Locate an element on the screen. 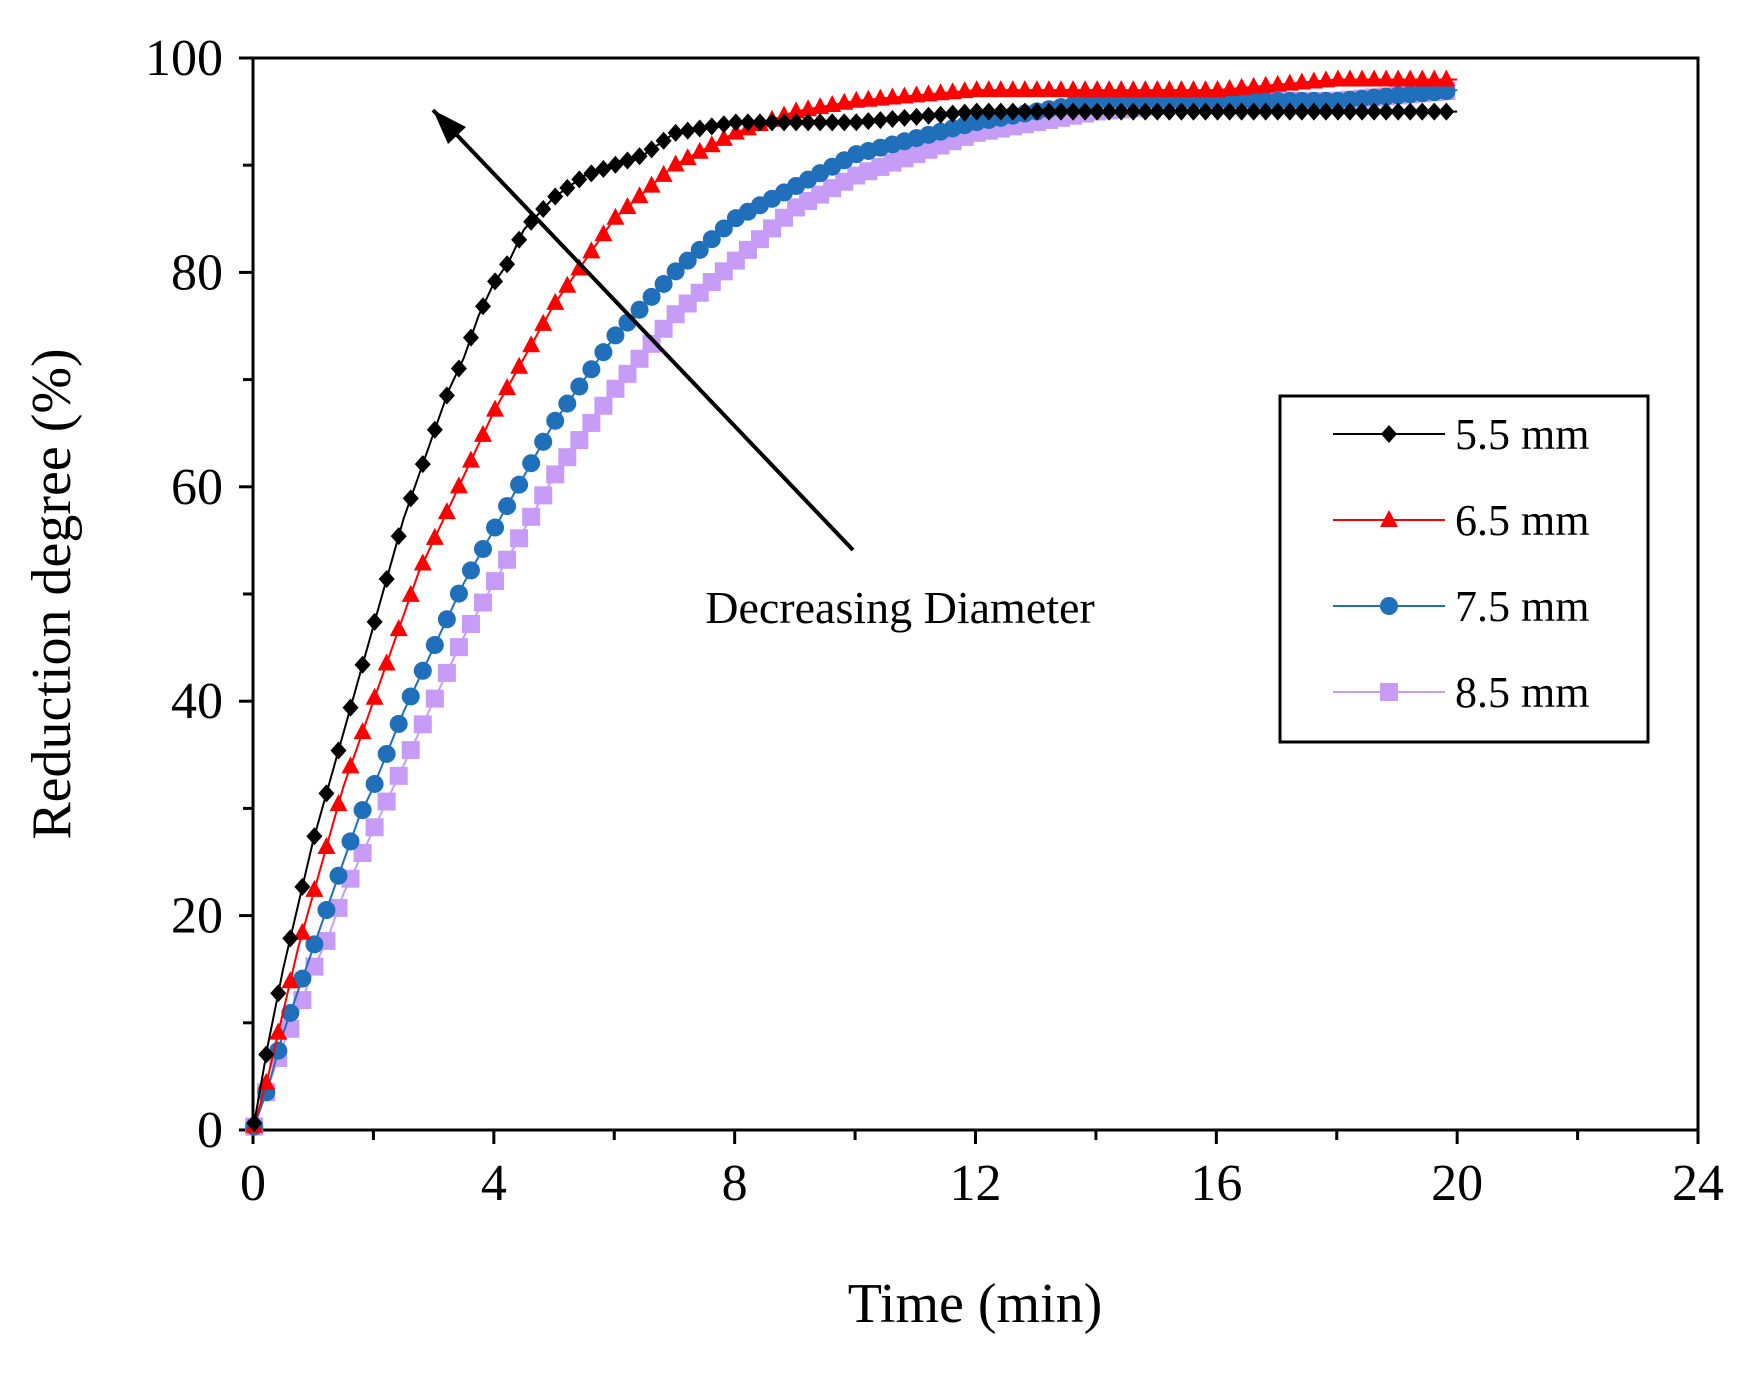  annotation-text: Decreasing Diameter is located at coordinates (900, 607).